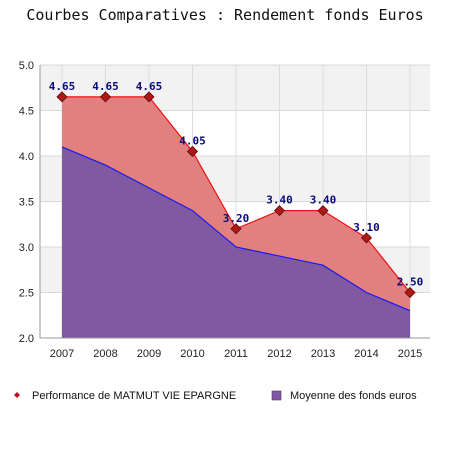 This screenshot has width=450, height=450. I want to click on y-tick-label: 4.0, so click(26, 157).